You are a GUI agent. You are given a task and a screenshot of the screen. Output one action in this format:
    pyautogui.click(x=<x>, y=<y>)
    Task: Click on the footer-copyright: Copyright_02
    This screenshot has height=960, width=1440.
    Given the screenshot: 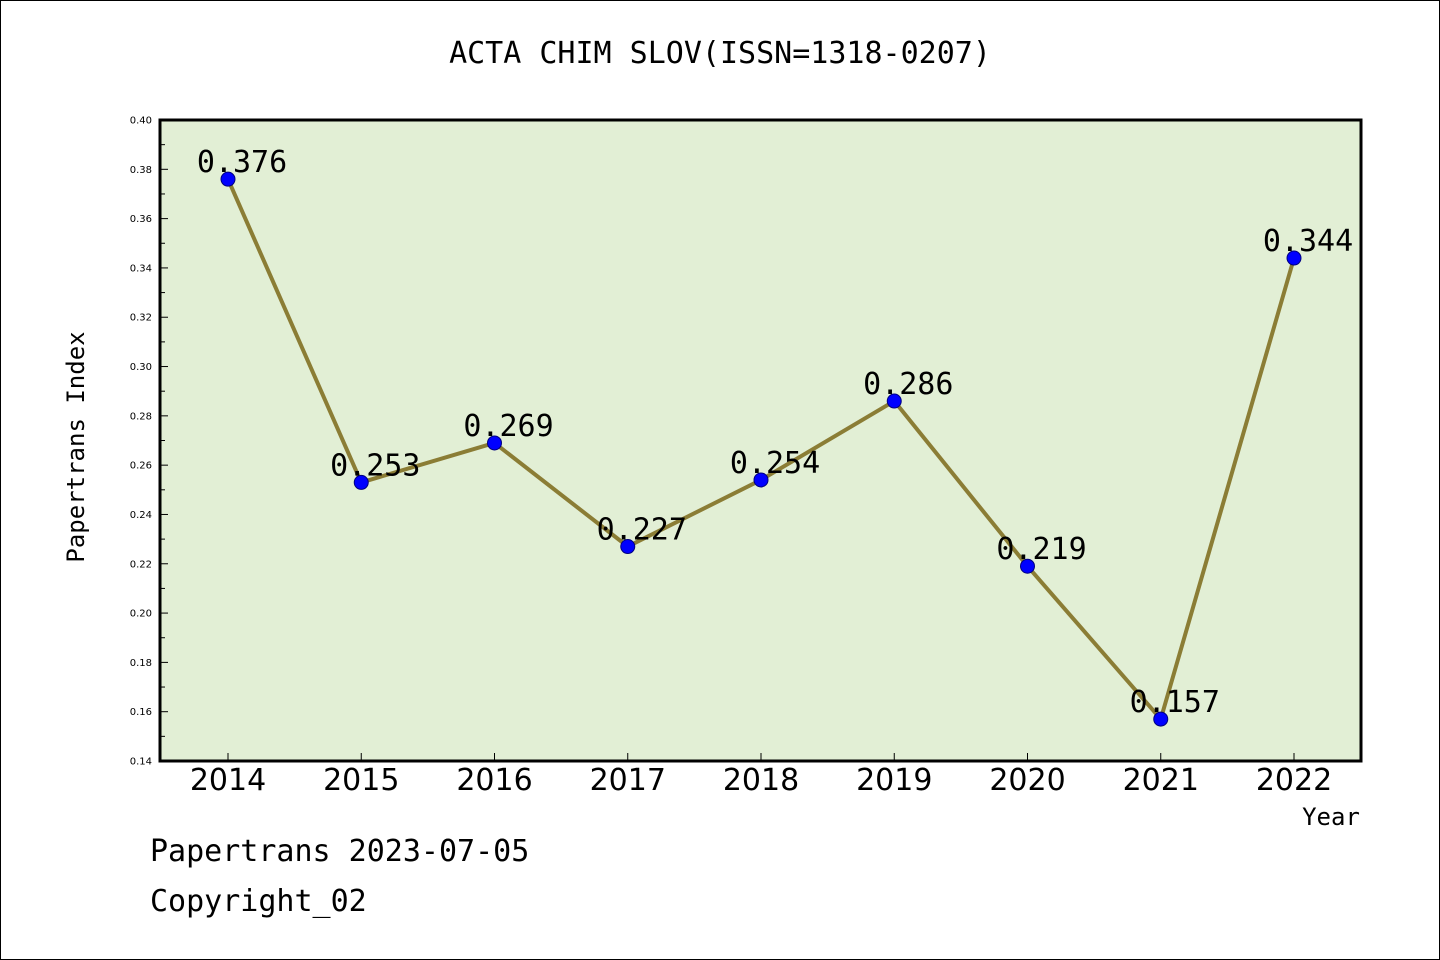 What is the action you would take?
    pyautogui.click(x=258, y=901)
    